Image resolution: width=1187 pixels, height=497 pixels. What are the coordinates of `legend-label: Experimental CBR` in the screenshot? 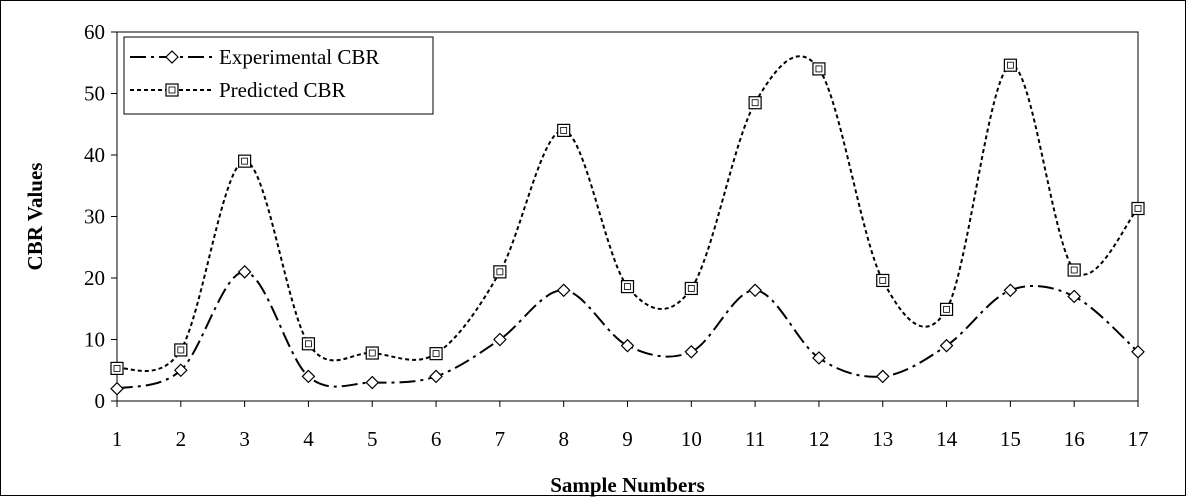 It's located at (299, 57).